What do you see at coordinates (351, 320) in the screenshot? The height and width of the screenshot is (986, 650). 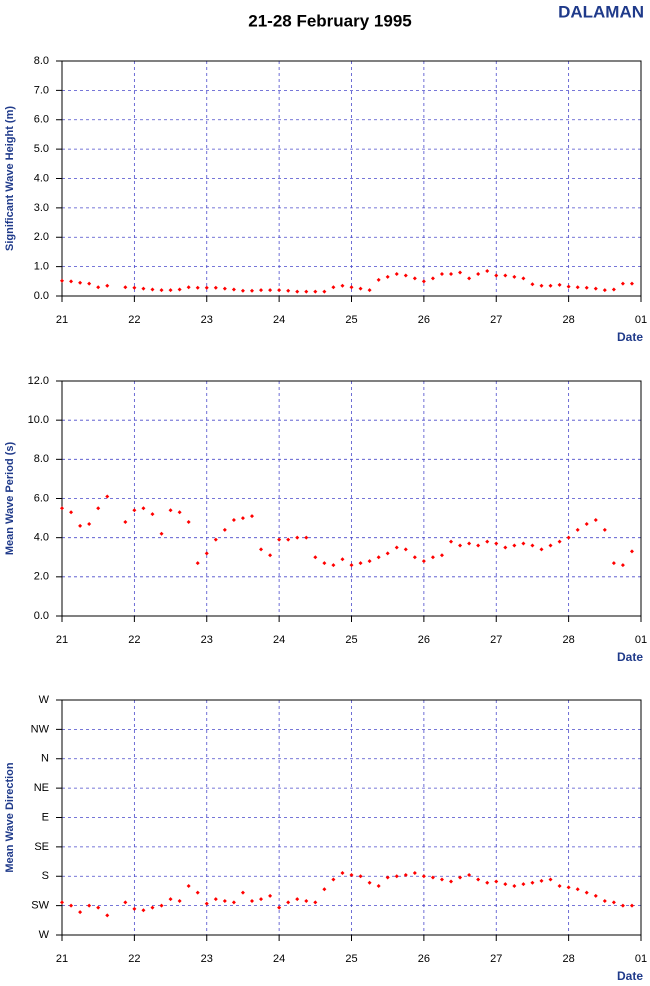 I see `x-tick-label: 25` at bounding box center [351, 320].